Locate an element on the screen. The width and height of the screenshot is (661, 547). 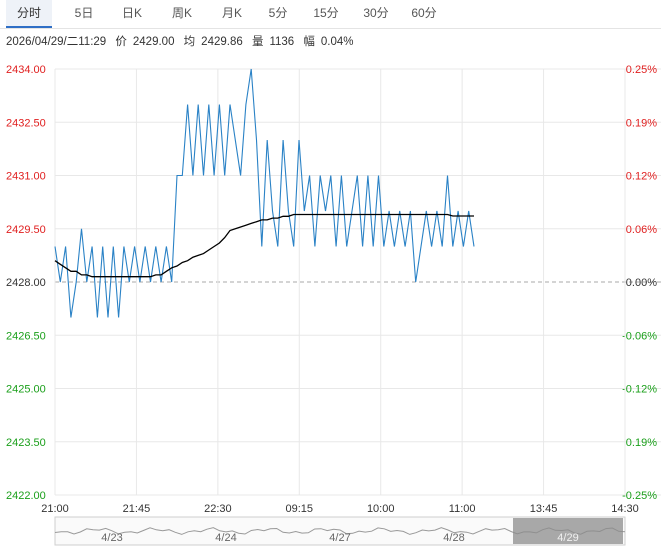
quote-price-label: 价 is located at coordinates (121, 42).